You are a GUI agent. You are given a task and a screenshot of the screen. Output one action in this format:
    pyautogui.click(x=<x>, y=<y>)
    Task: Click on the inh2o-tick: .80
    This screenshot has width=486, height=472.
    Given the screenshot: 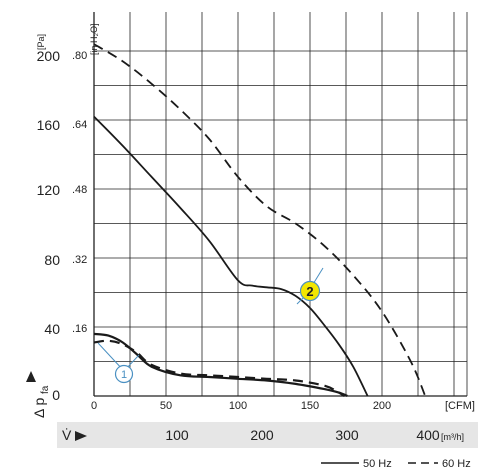 What is the action you would take?
    pyautogui.click(x=79, y=56)
    